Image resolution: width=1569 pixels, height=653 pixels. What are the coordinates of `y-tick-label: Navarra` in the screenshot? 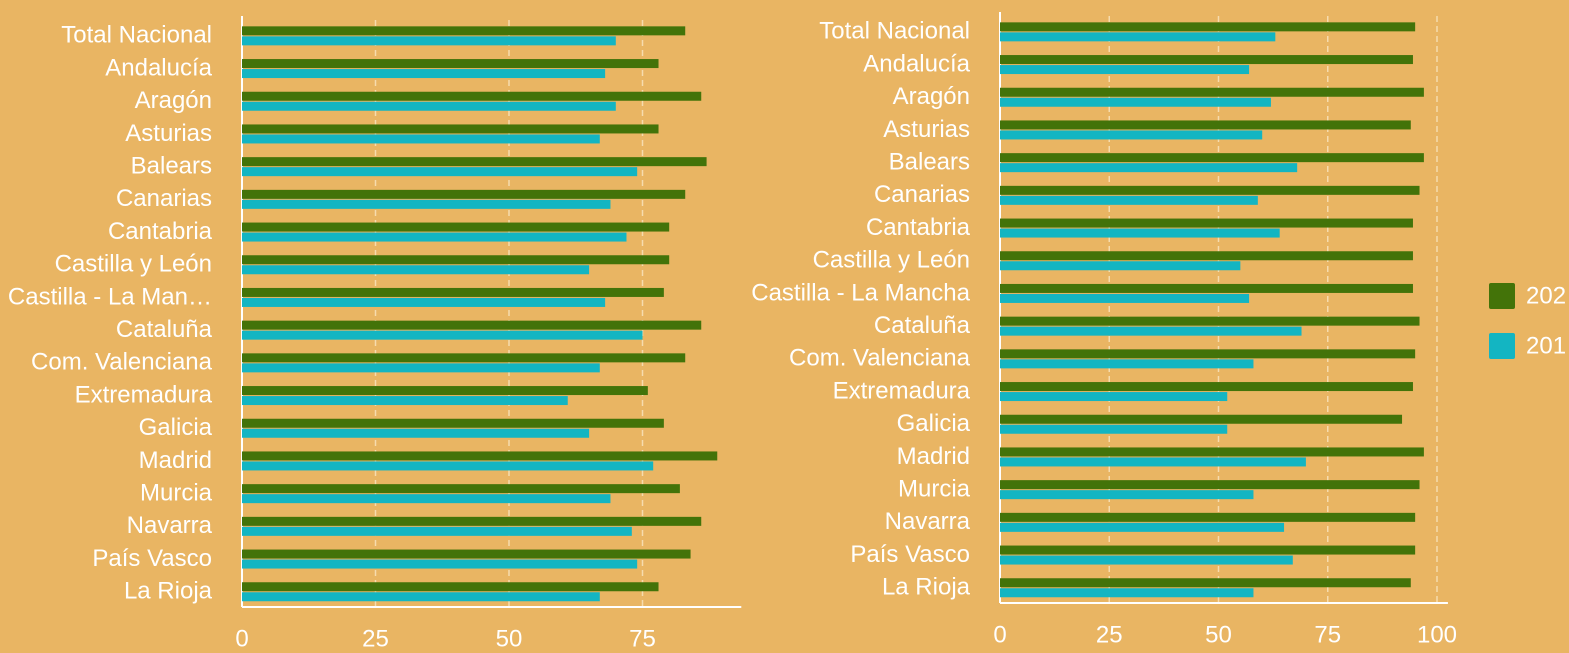 It's located at (928, 521).